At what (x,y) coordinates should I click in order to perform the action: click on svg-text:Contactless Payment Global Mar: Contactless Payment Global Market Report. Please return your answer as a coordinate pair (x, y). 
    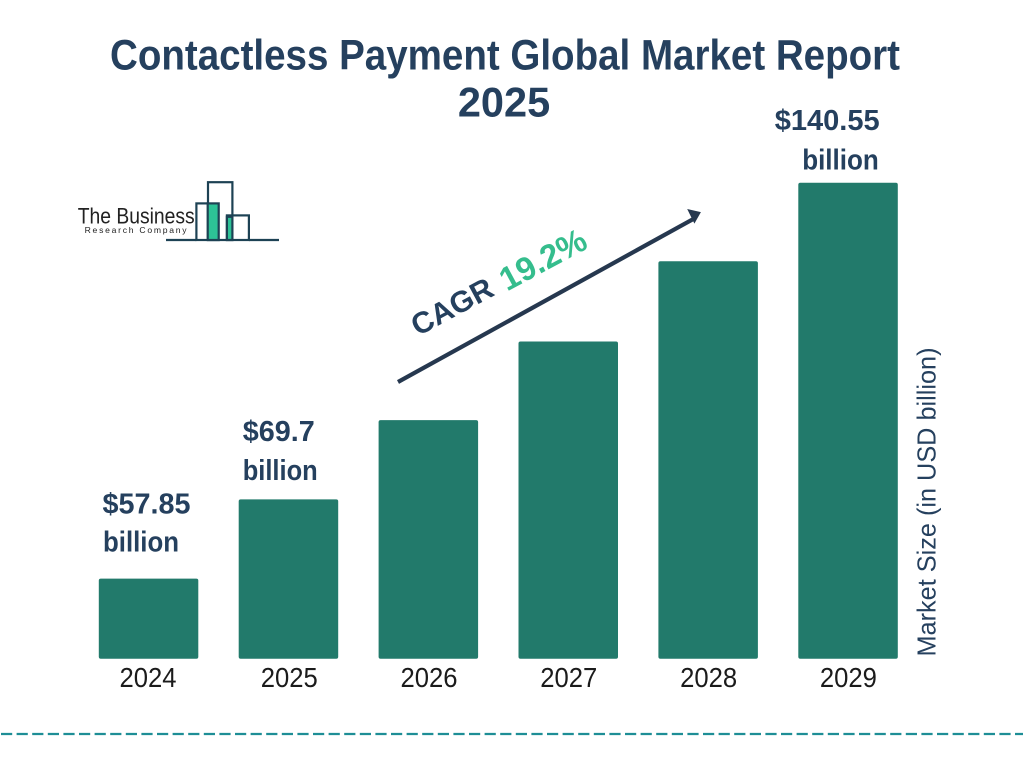
    Looking at the image, I should click on (505, 56).